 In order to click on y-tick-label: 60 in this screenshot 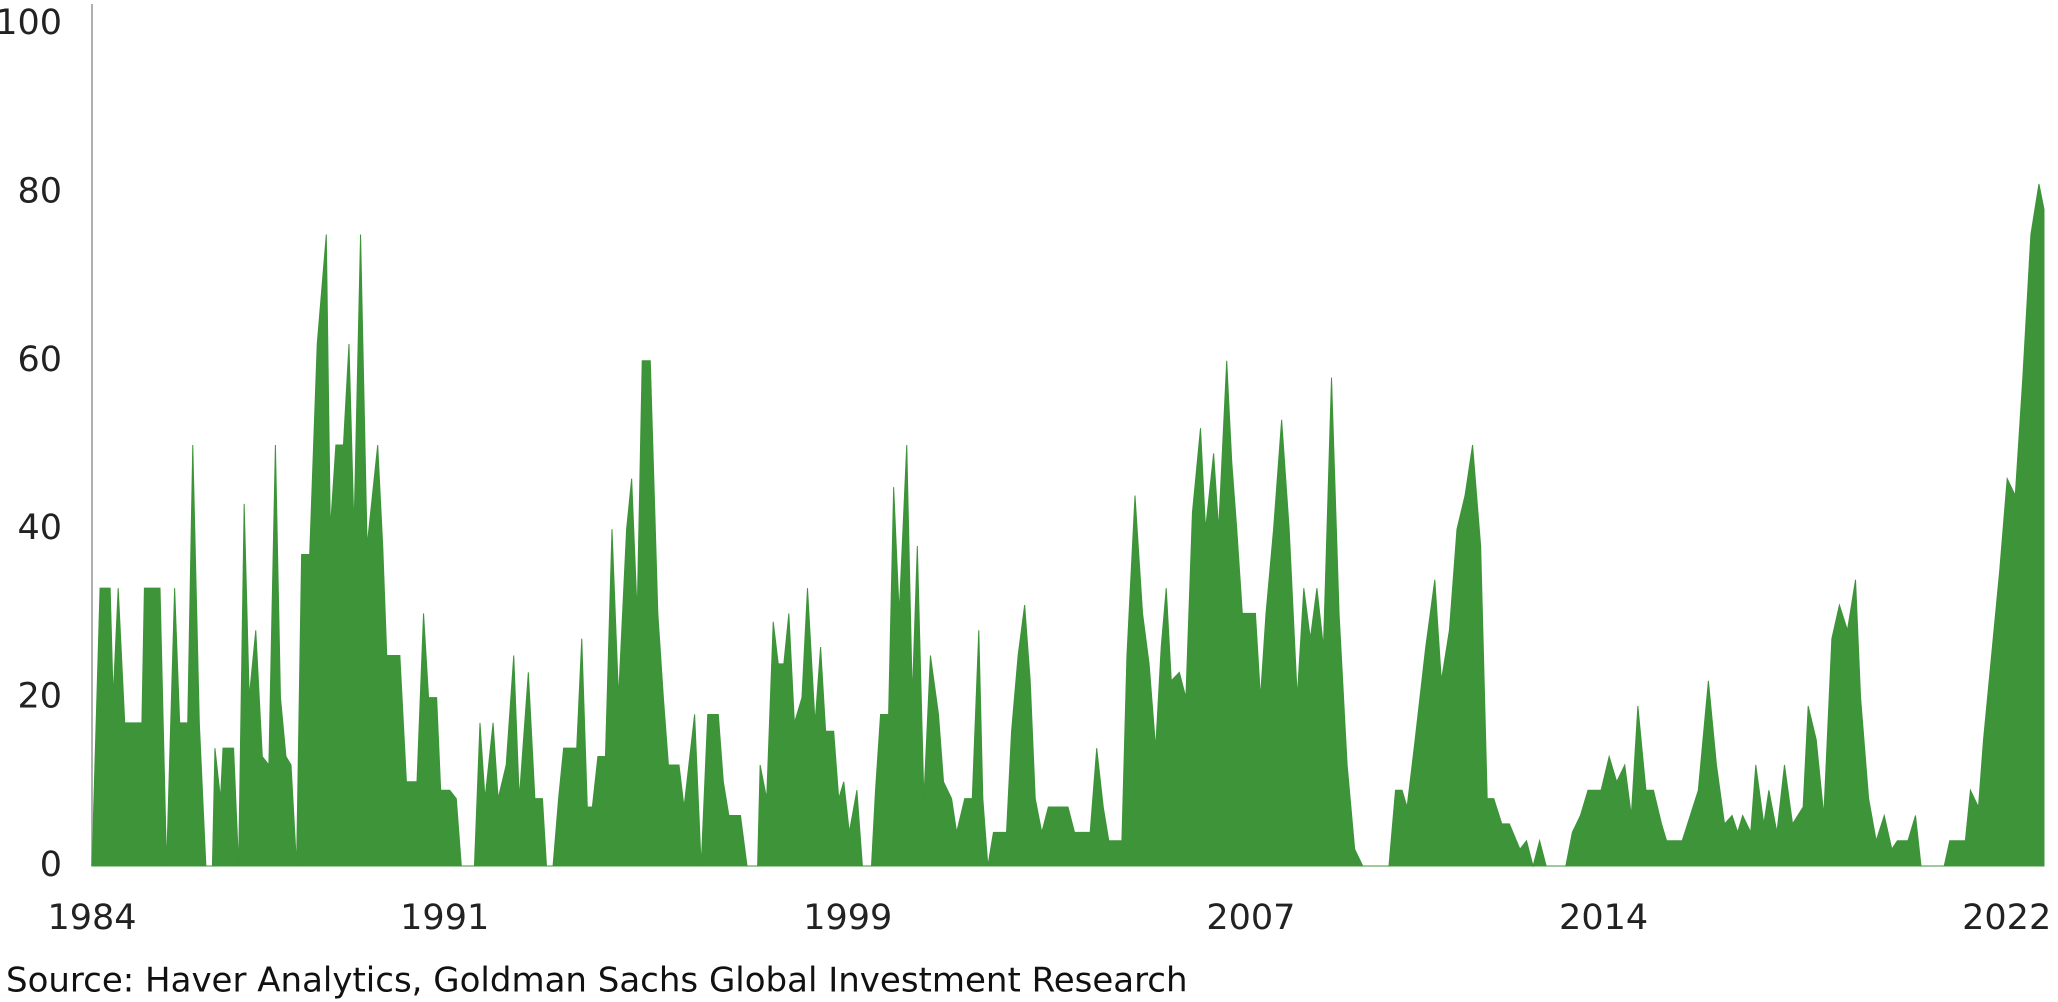, I will do `click(39, 360)`.